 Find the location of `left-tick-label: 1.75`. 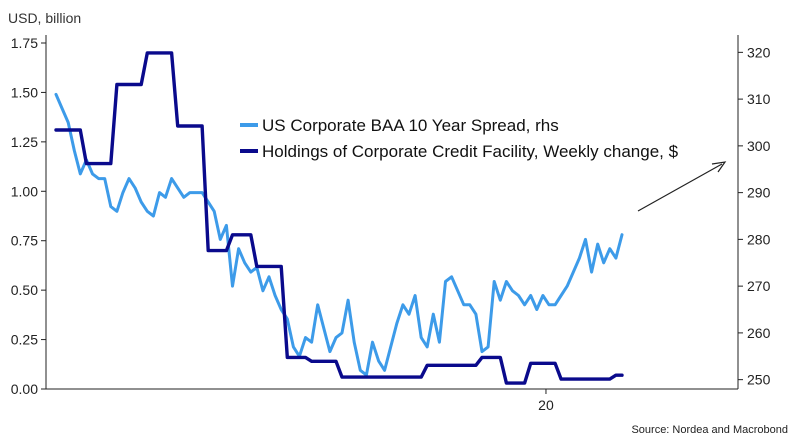

left-tick-label: 1.75 is located at coordinates (24, 43).